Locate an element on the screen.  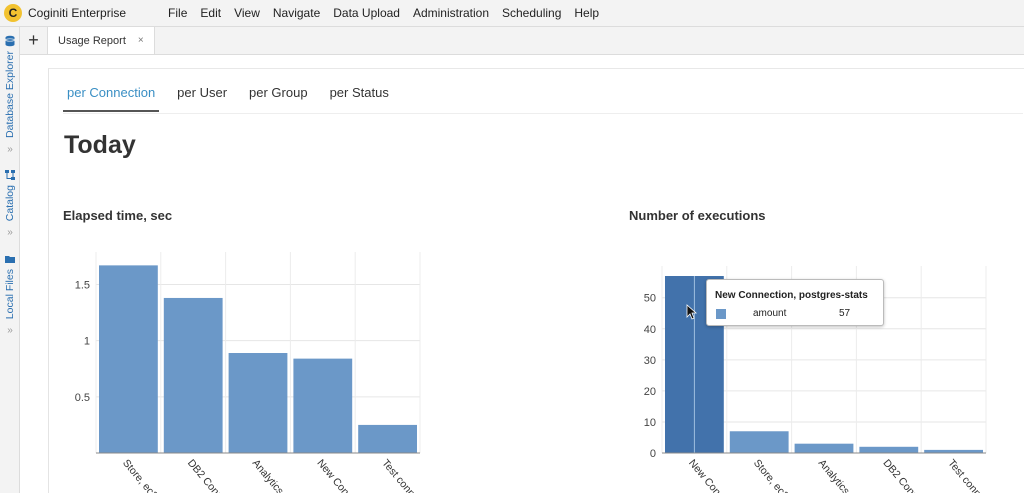
page-title: Today is located at coordinates (100, 145).